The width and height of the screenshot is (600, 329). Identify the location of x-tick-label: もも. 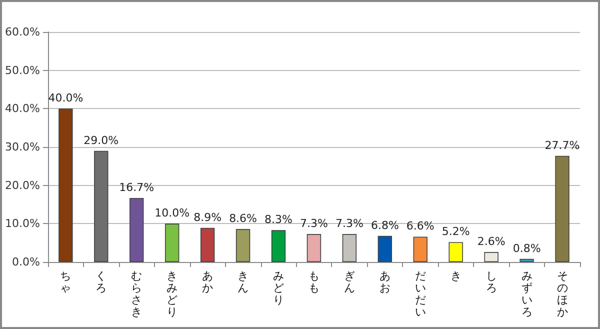
(314, 282).